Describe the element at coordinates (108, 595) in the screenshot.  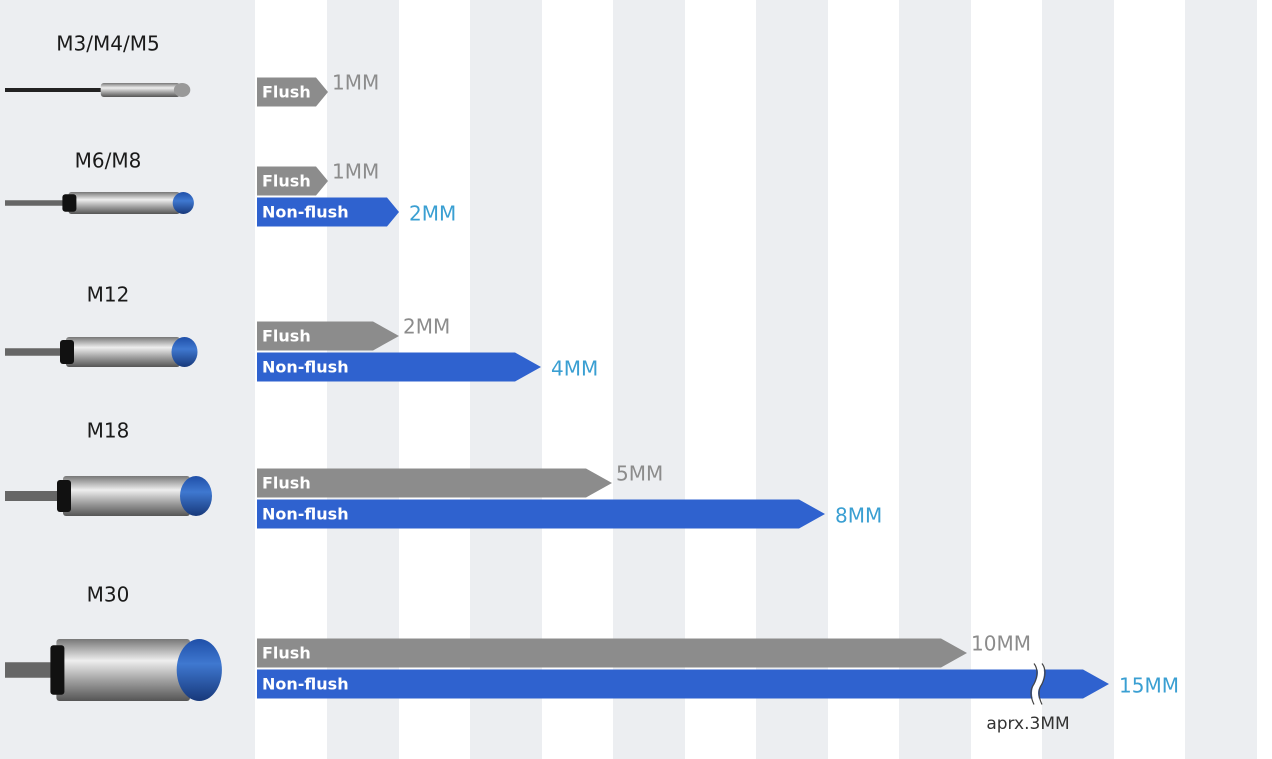
I see `category-label: M30` at that location.